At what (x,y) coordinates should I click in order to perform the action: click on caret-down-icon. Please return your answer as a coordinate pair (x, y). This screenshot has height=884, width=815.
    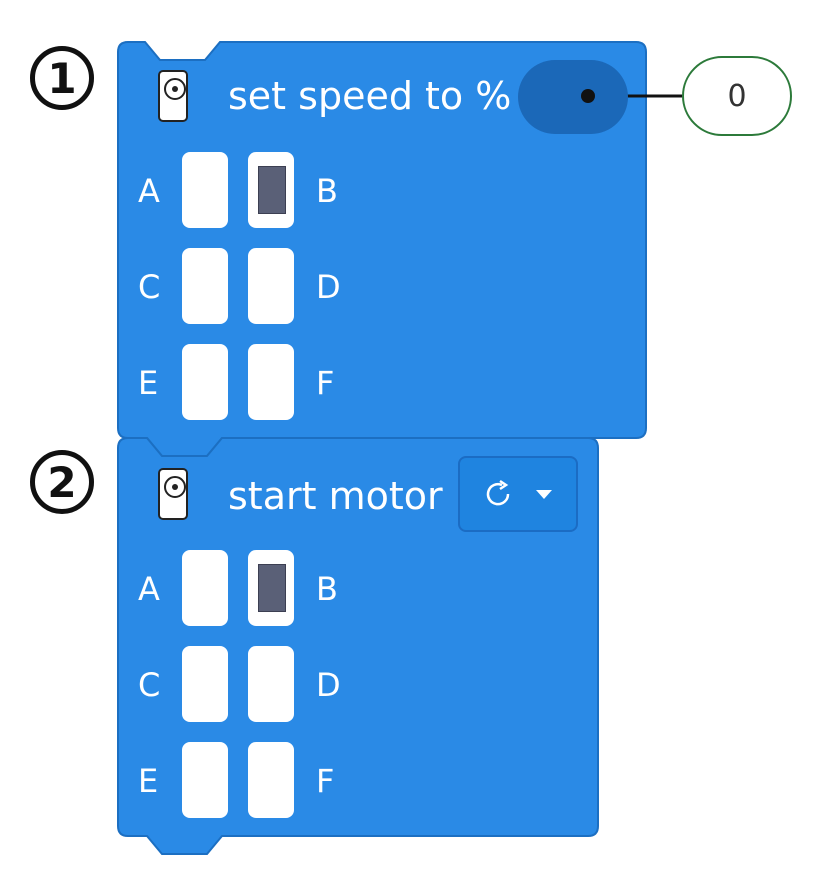
    Looking at the image, I should click on (544, 494).